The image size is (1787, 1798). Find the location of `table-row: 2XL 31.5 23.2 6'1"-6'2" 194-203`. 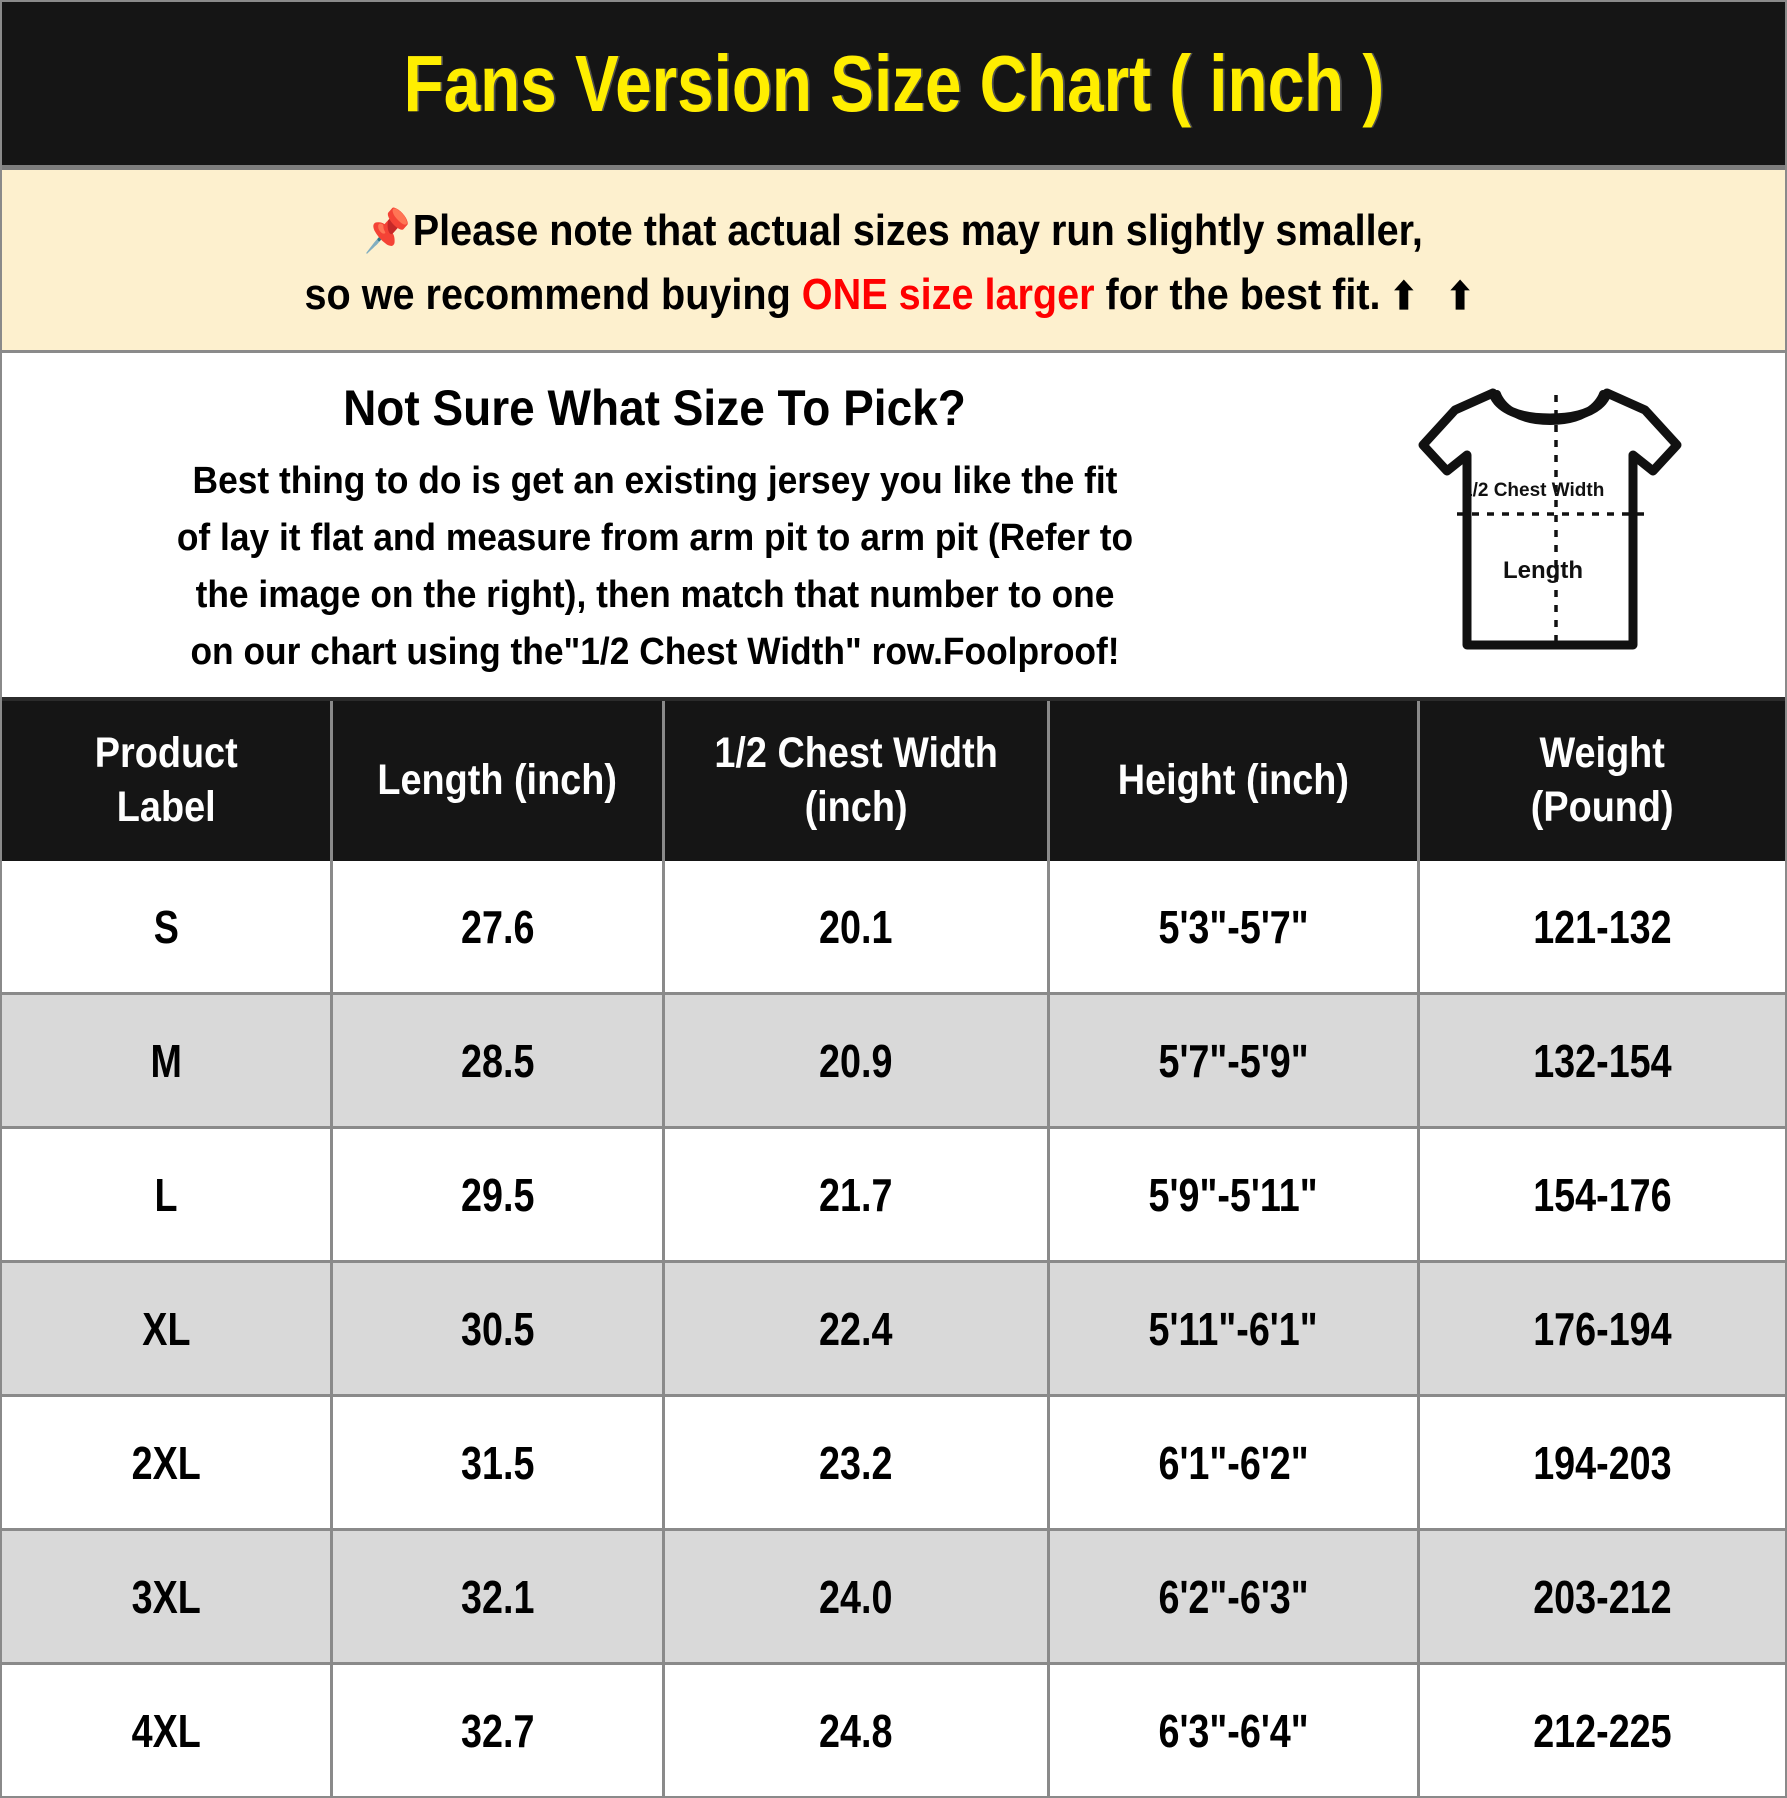

table-row: 2XL 31.5 23.2 6'1"-6'2" 194-203 is located at coordinates (893, 1464).